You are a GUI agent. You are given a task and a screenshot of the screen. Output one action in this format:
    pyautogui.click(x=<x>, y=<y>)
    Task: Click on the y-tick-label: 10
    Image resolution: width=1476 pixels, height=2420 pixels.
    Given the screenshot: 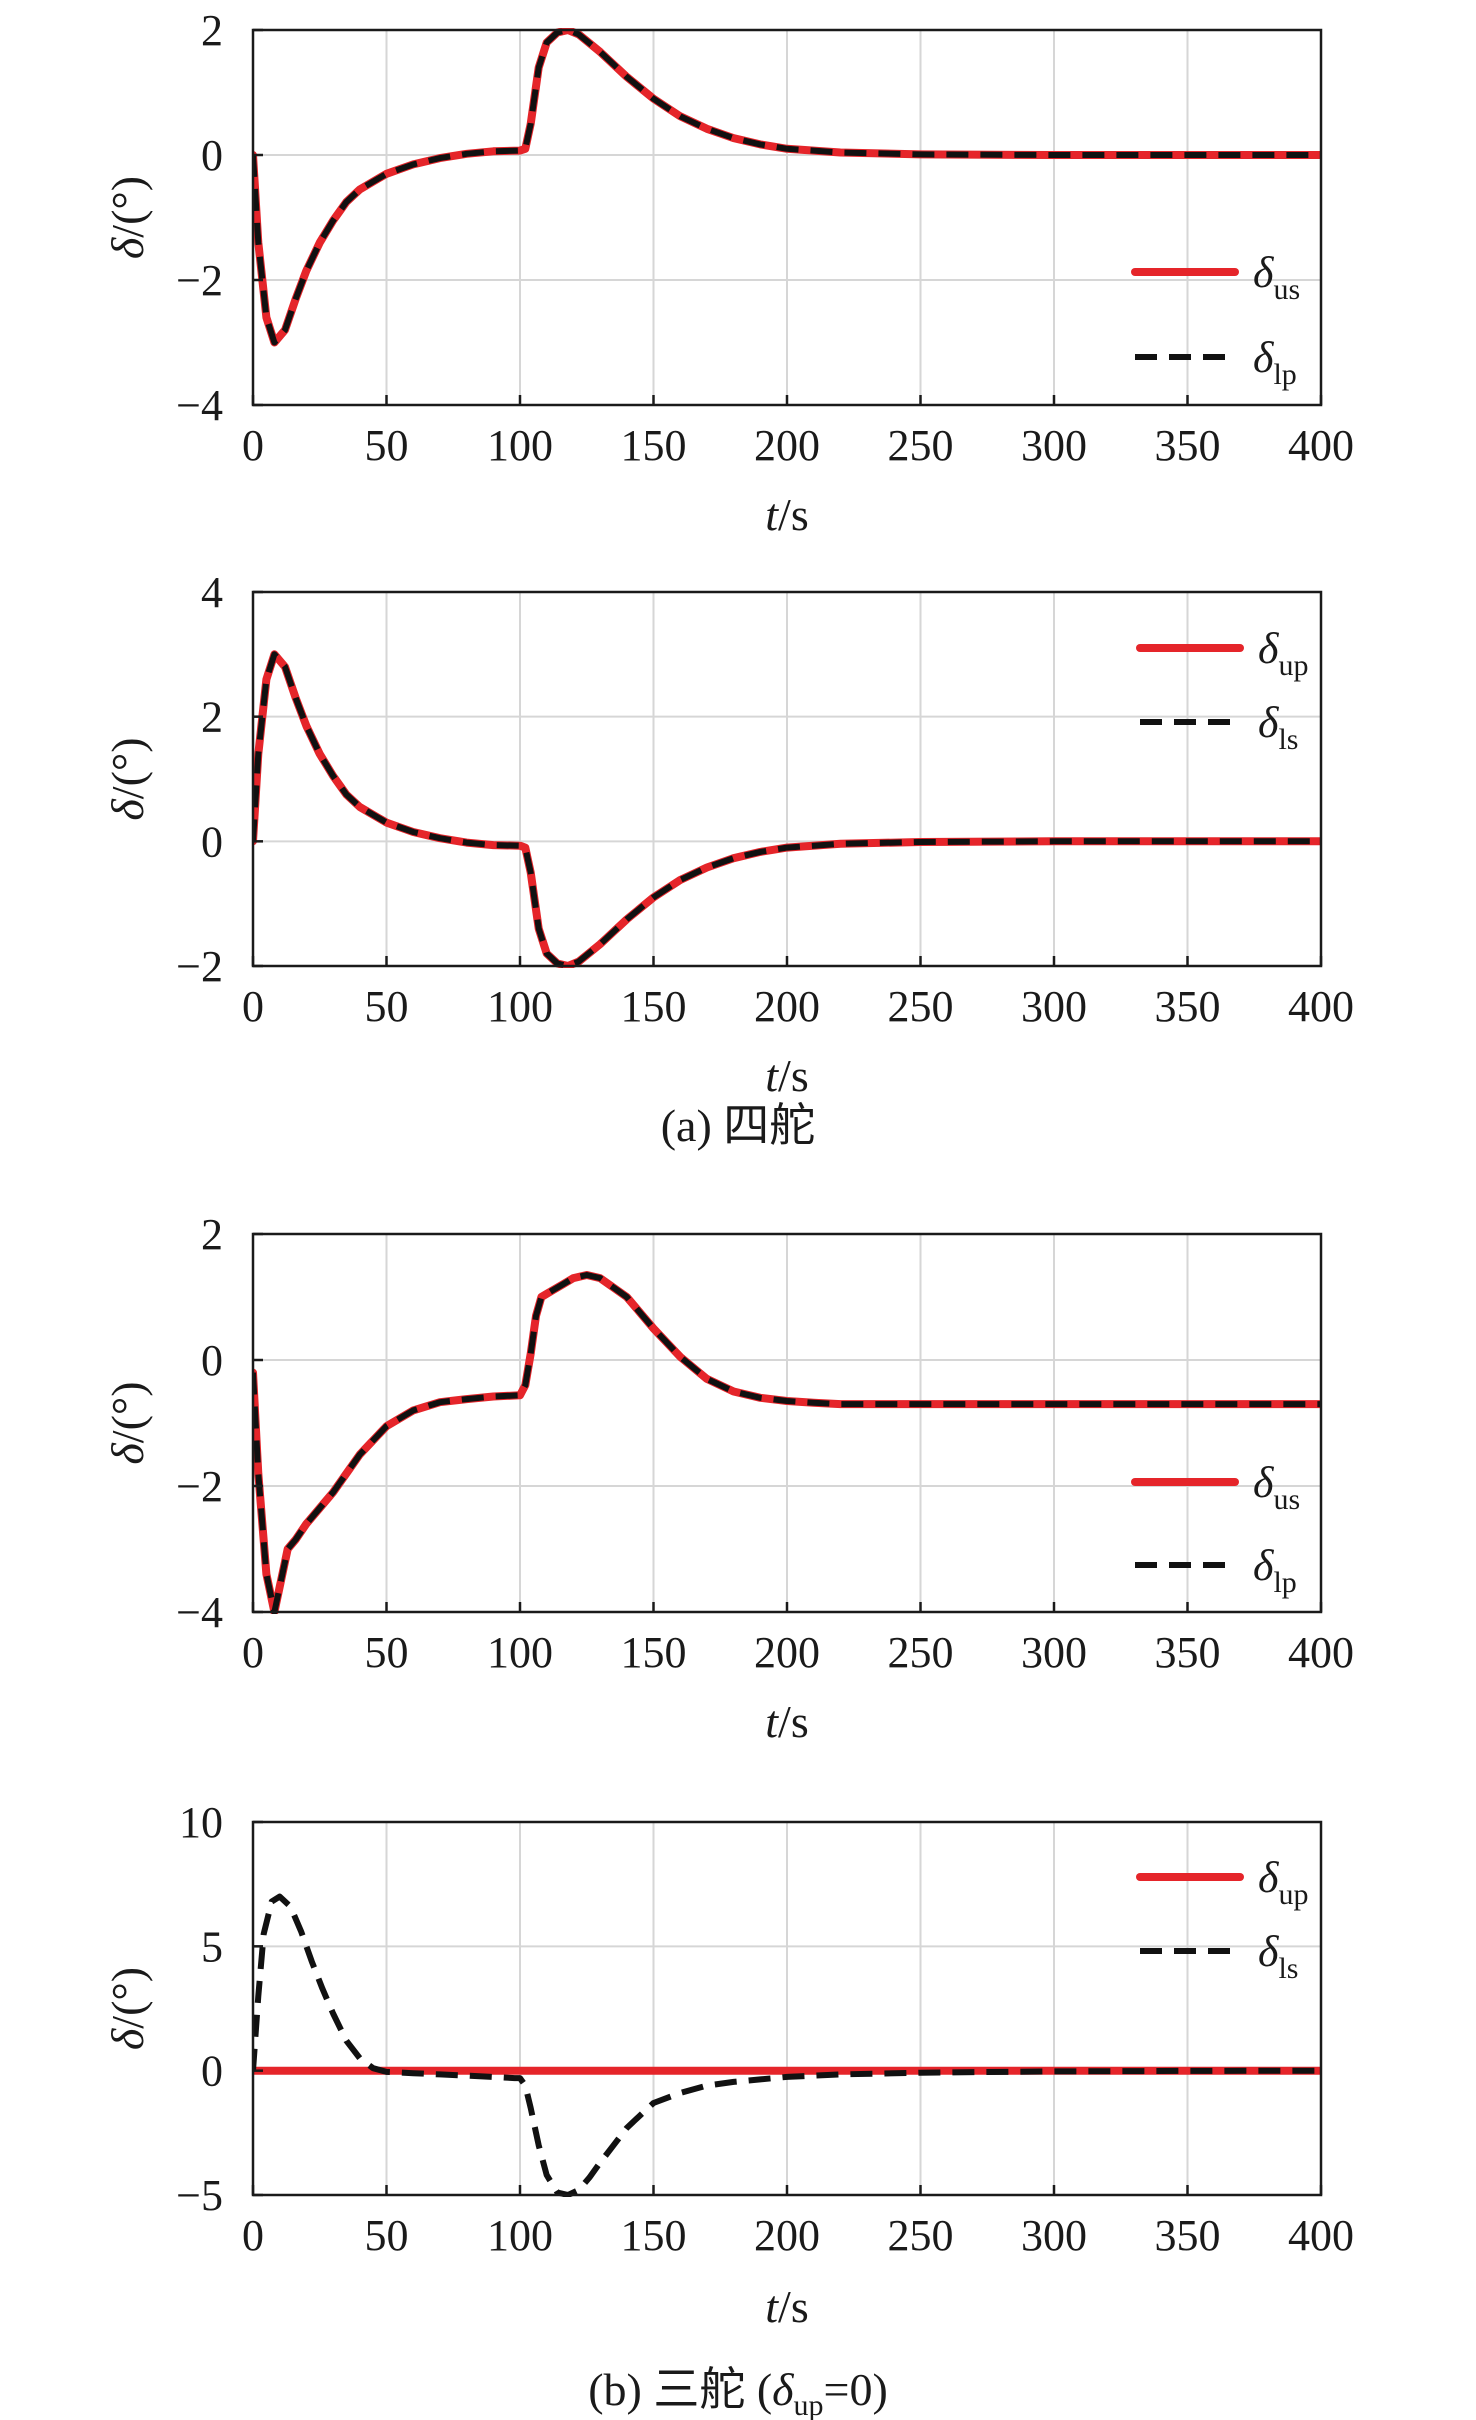 What is the action you would take?
    pyautogui.click(x=201, y=1822)
    